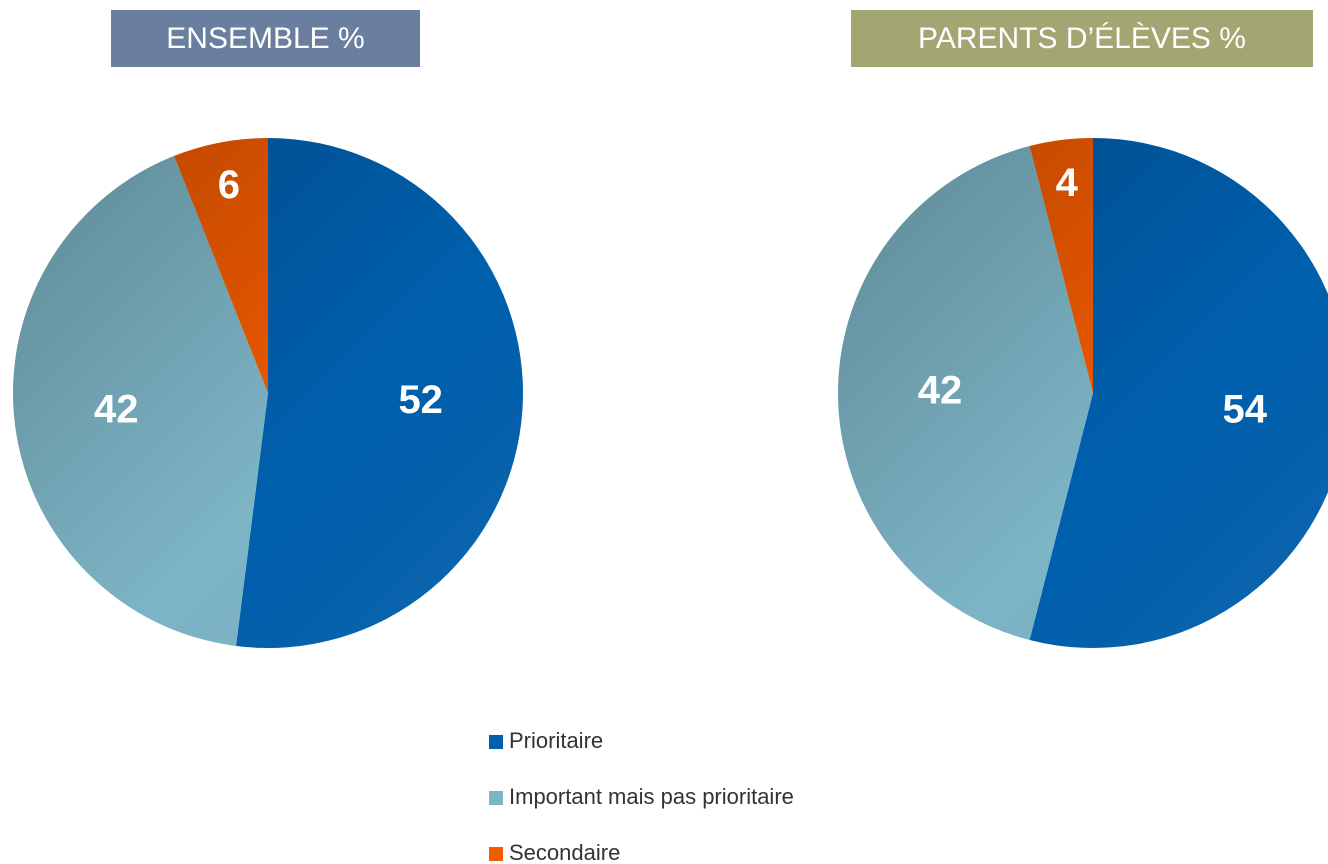  What do you see at coordinates (1067, 183) in the screenshot?
I see `data-label: 4` at bounding box center [1067, 183].